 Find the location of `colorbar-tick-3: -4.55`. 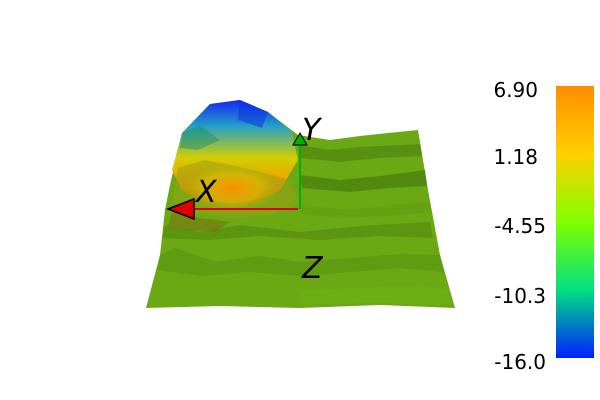

colorbar-tick-3: -4.55 is located at coordinates (520, 226).